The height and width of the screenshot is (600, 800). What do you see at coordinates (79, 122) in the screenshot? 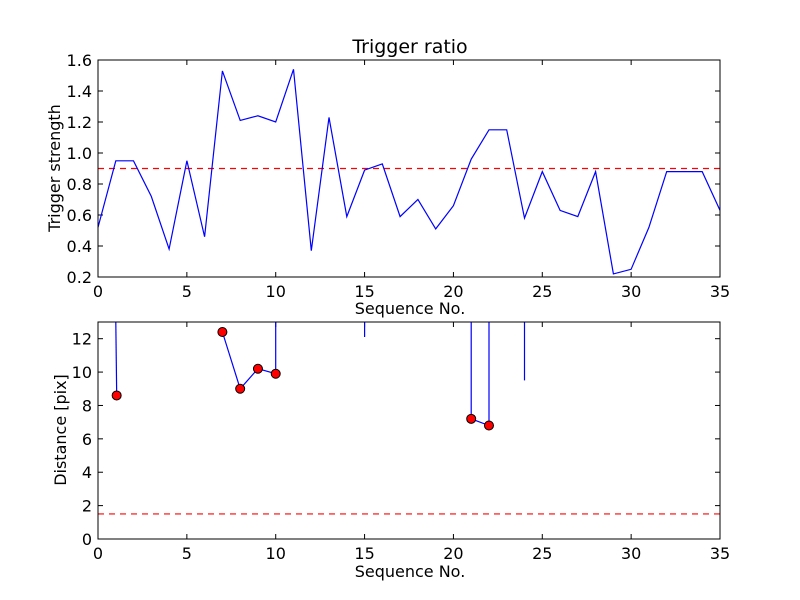
I see `y-tick-label: 1.2` at bounding box center [79, 122].